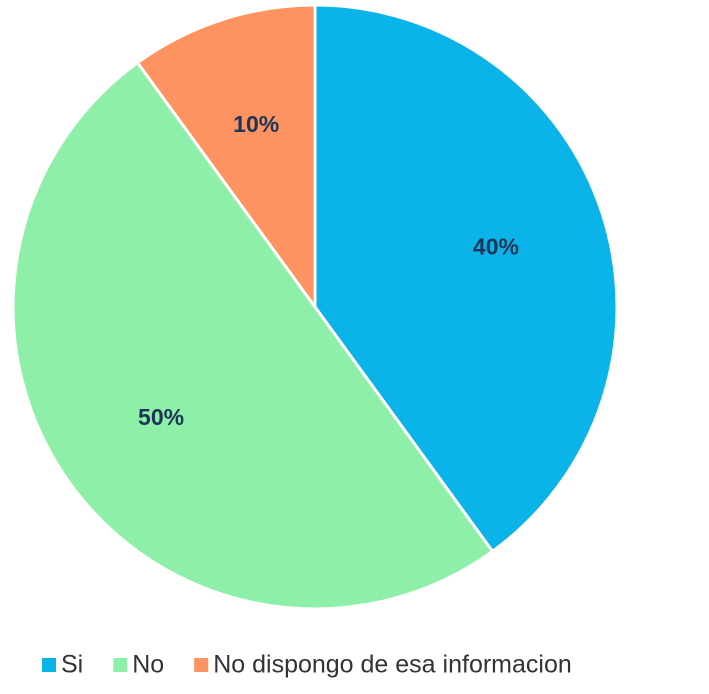 This screenshot has width=709, height=694. What do you see at coordinates (161, 417) in the screenshot?
I see `data-label: 50%` at bounding box center [161, 417].